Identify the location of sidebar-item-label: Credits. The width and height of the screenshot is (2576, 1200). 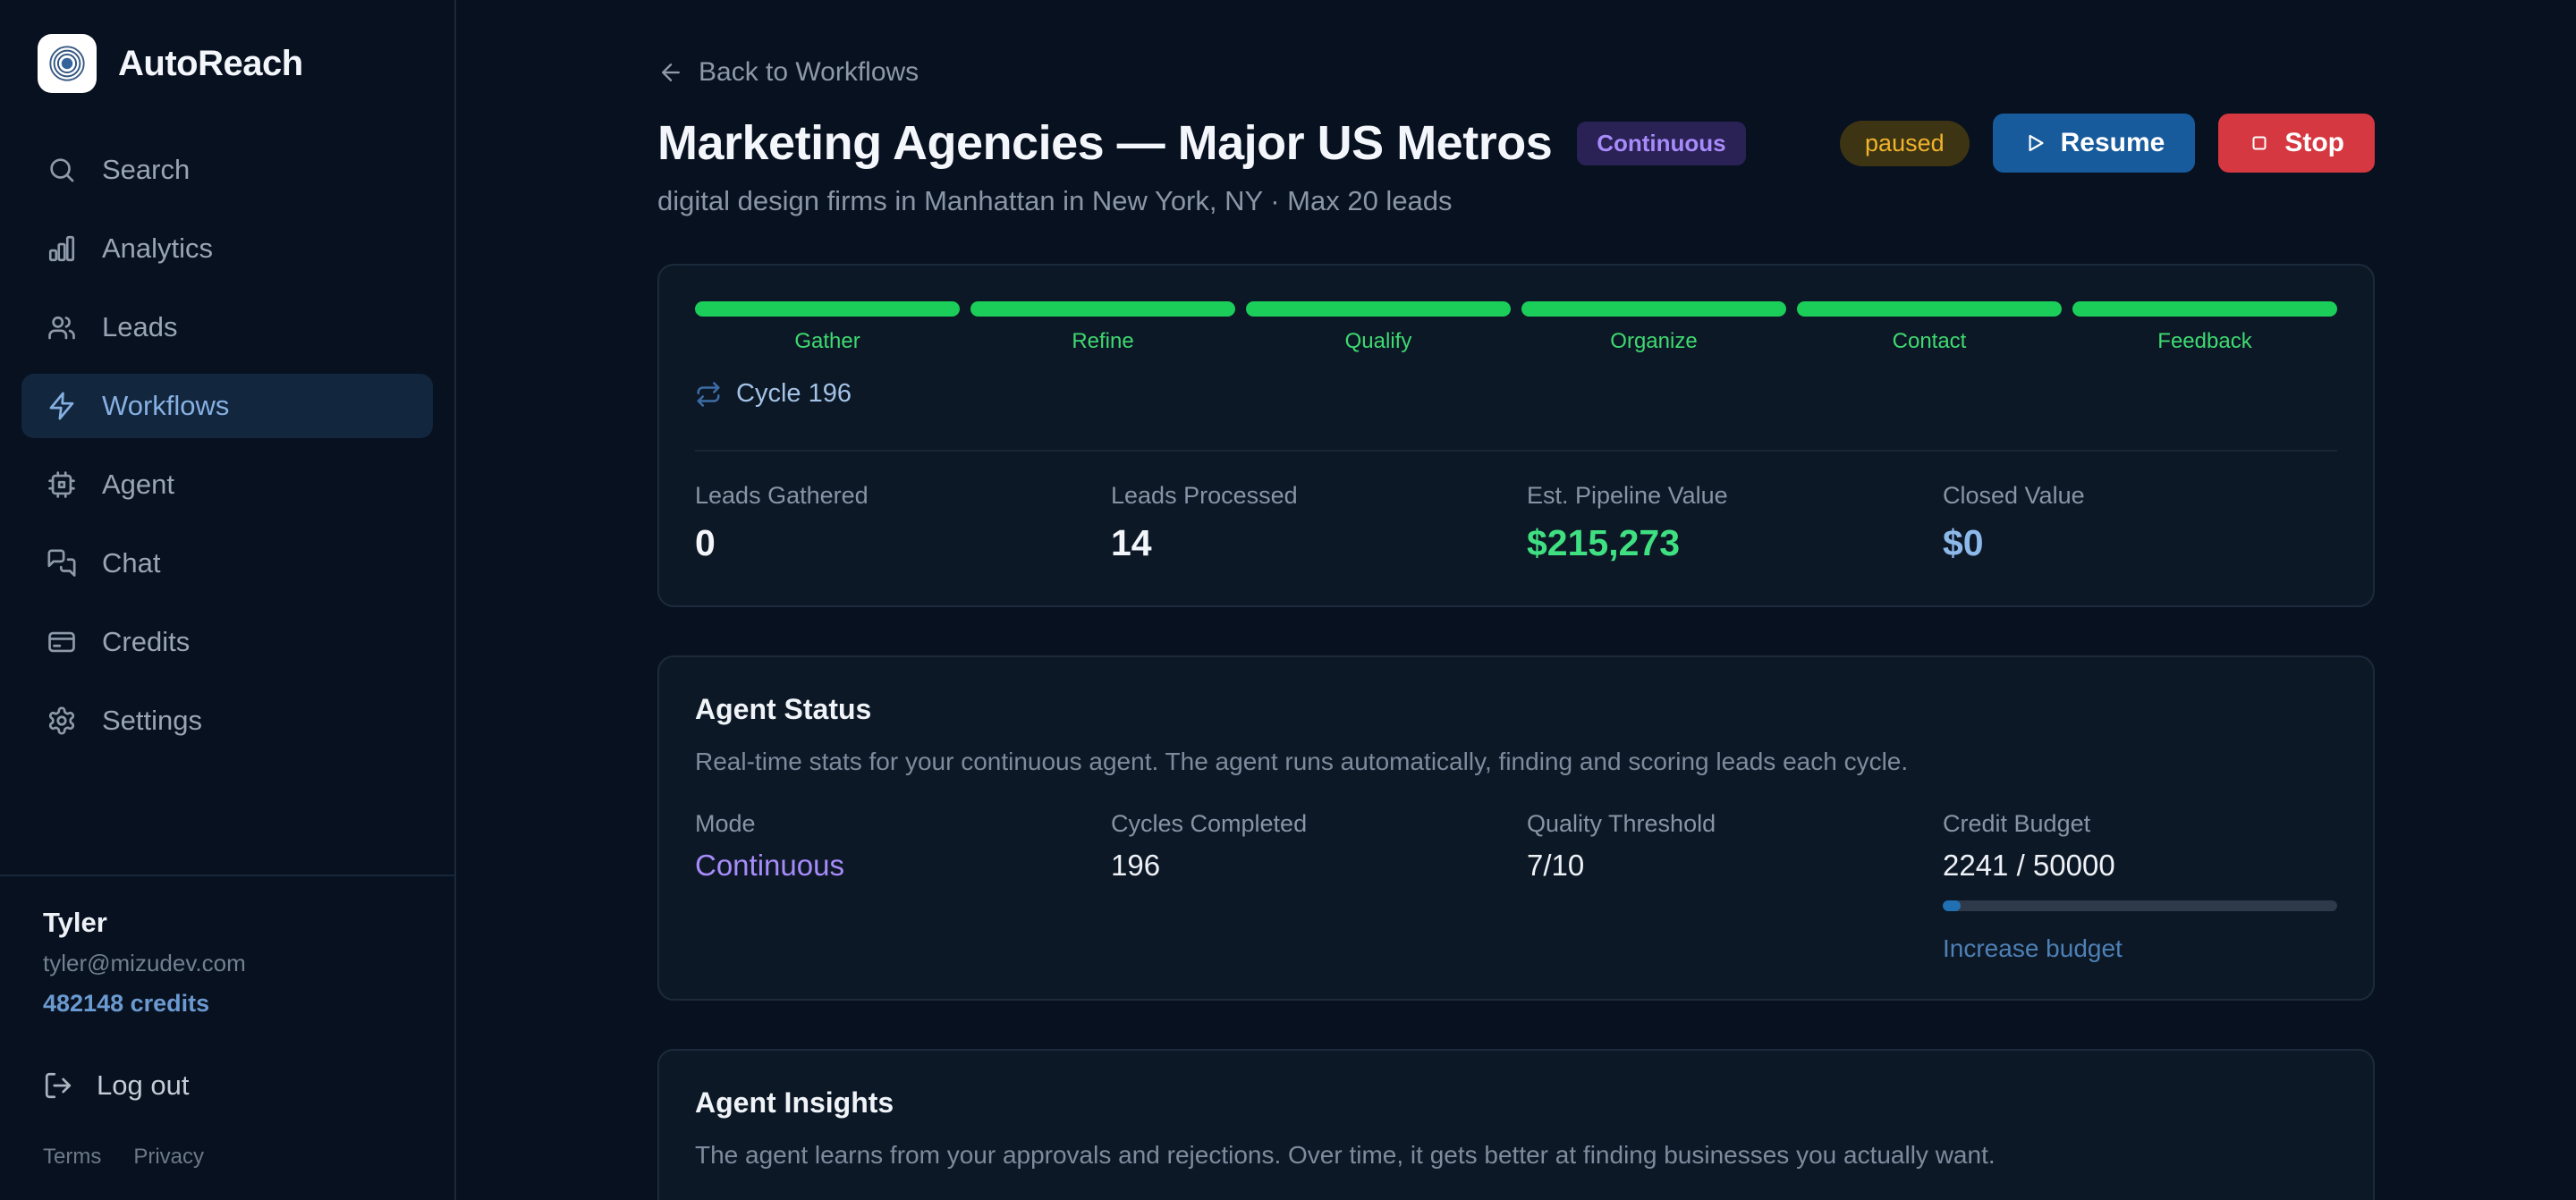
(146, 641).